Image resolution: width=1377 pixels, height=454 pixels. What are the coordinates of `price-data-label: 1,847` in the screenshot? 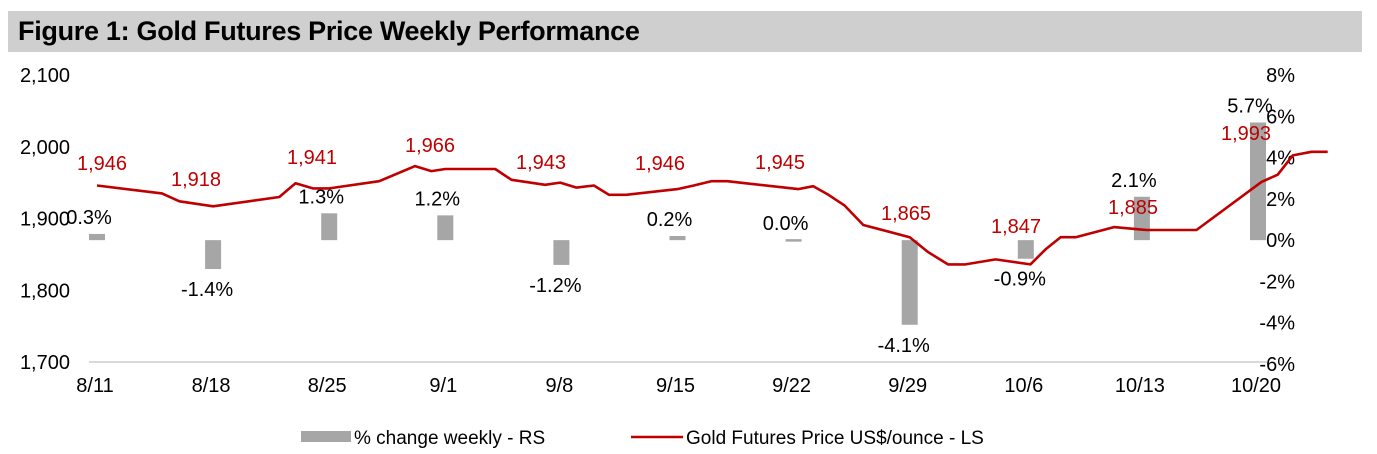 It's located at (1016, 227).